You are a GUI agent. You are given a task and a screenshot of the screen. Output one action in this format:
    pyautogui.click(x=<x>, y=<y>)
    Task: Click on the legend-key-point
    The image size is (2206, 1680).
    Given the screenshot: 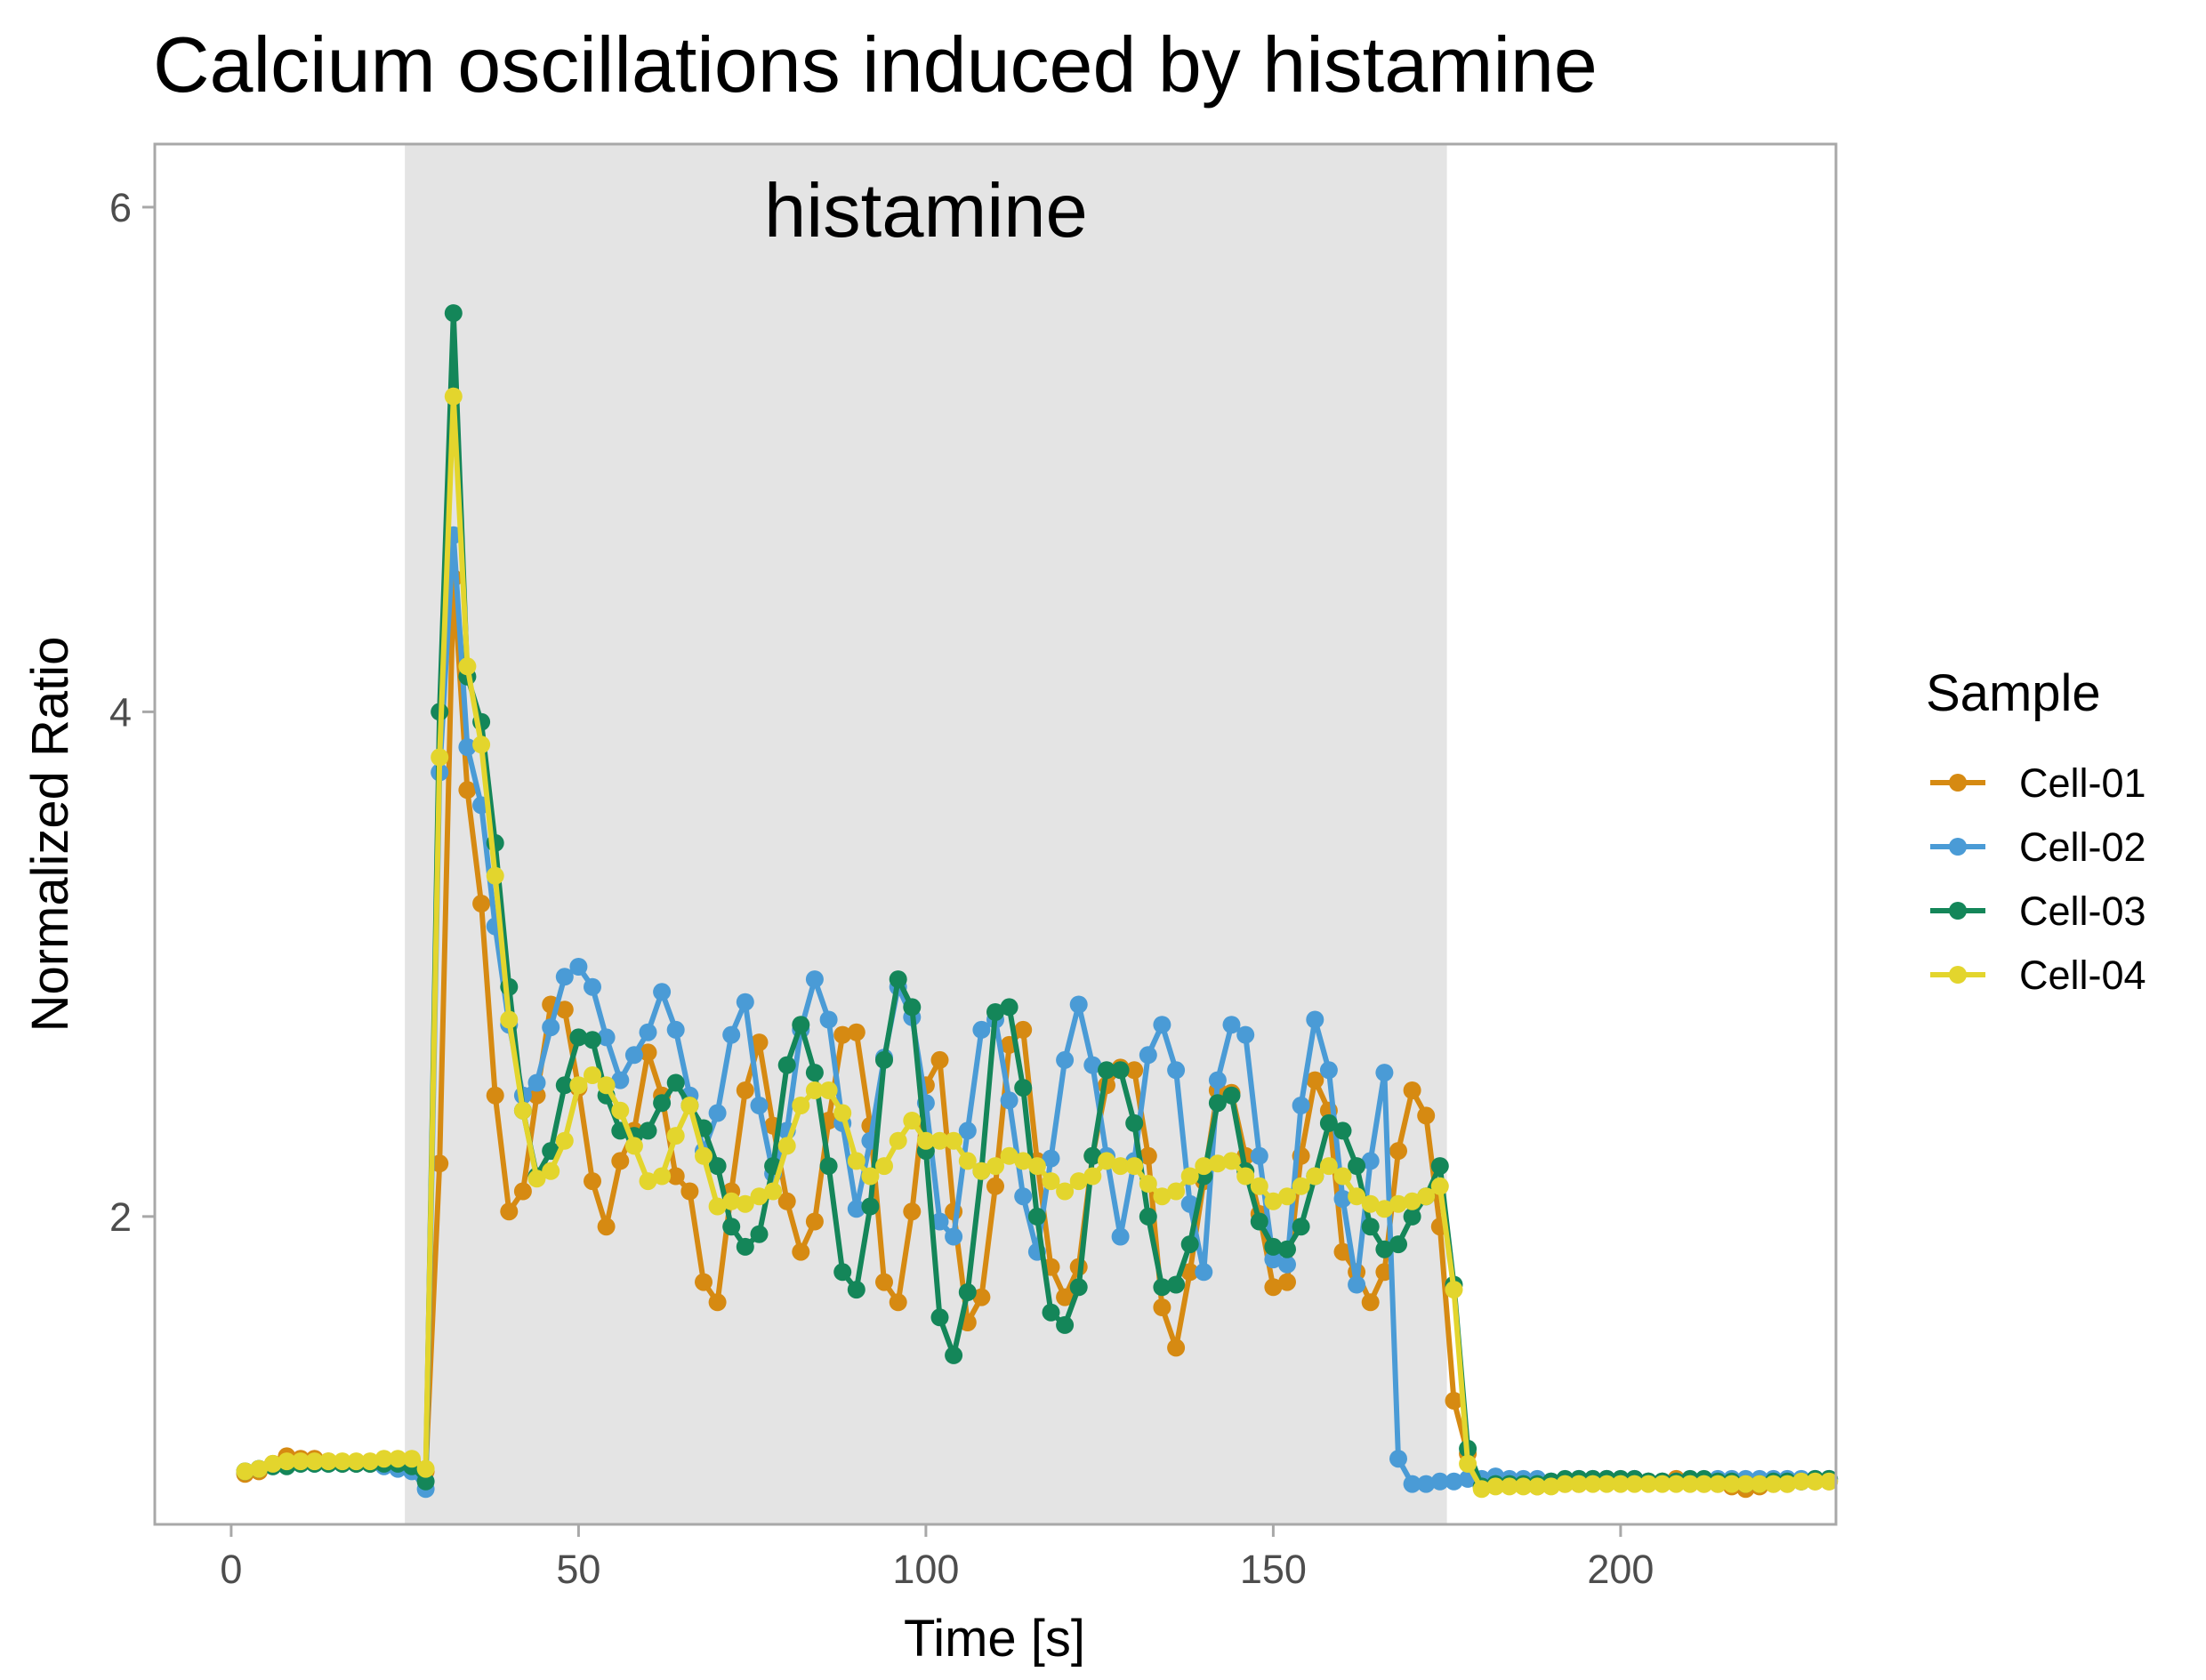 What is the action you would take?
    pyautogui.click(x=1958, y=783)
    